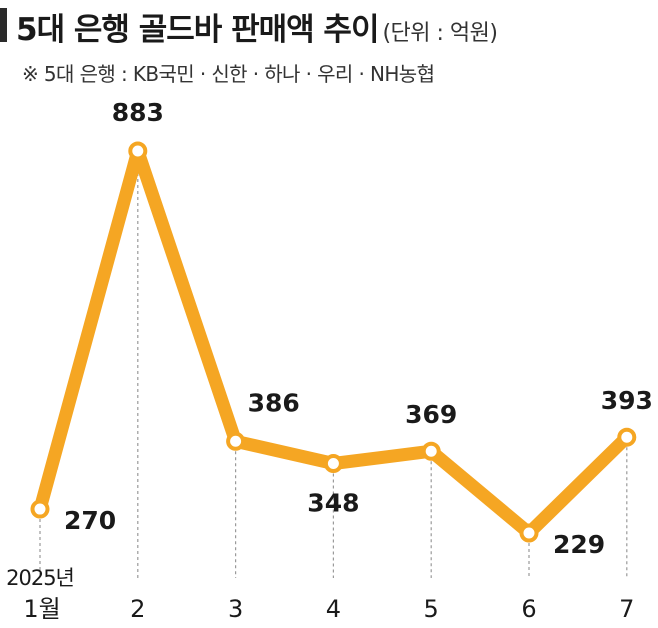  What do you see at coordinates (3, 25) in the screenshot?
I see `title-accent-bar` at bounding box center [3, 25].